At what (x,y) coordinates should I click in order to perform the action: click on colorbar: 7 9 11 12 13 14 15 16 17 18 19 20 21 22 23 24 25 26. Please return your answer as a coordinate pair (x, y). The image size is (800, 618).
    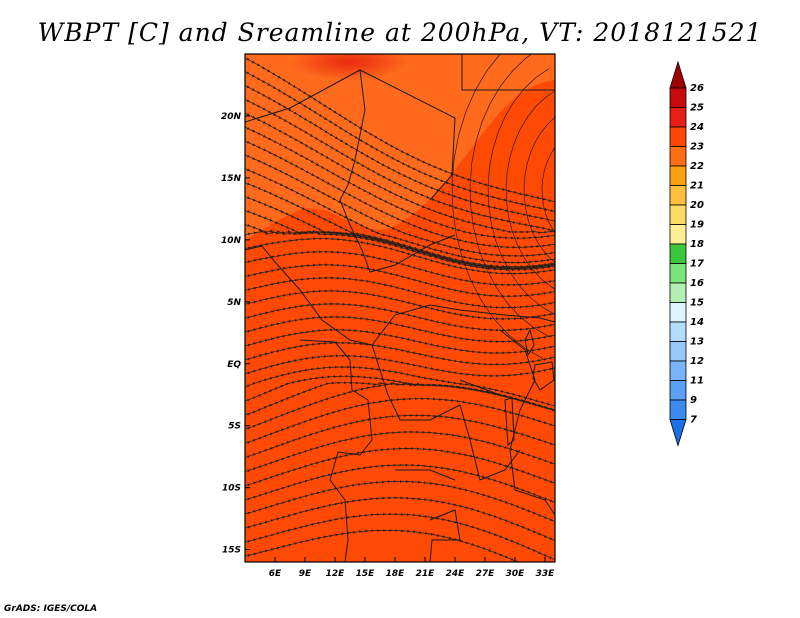
    Looking at the image, I should click on (686, 253).